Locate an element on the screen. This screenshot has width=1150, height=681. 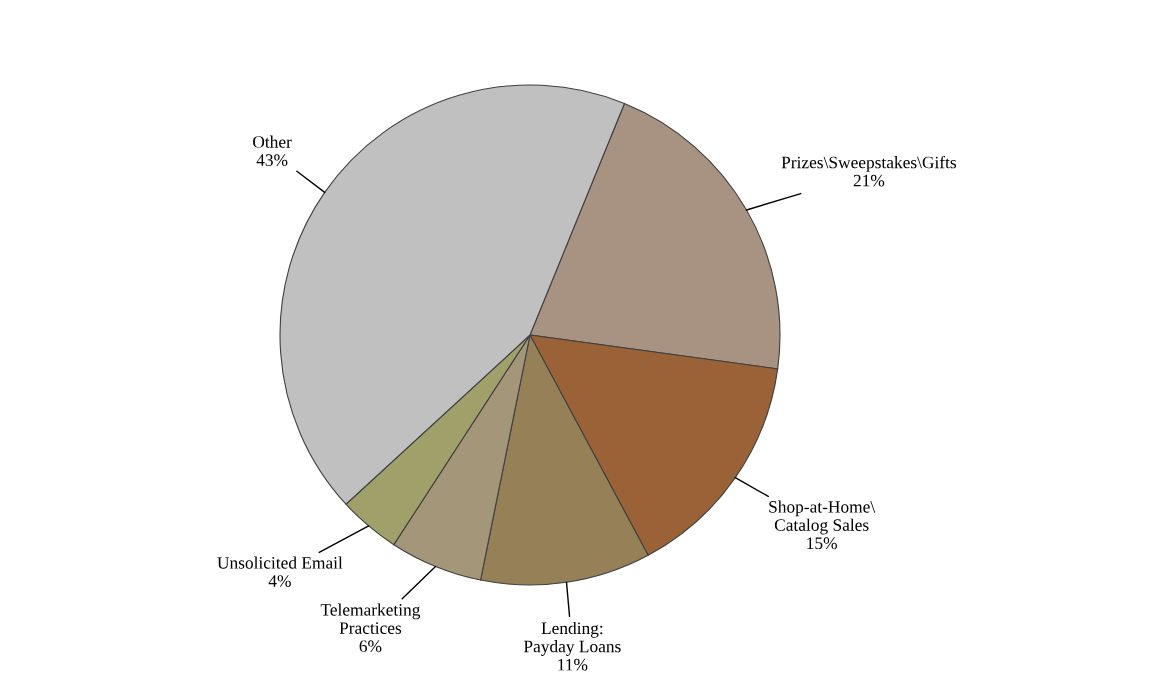
slice-label: Other is located at coordinates (272, 141).